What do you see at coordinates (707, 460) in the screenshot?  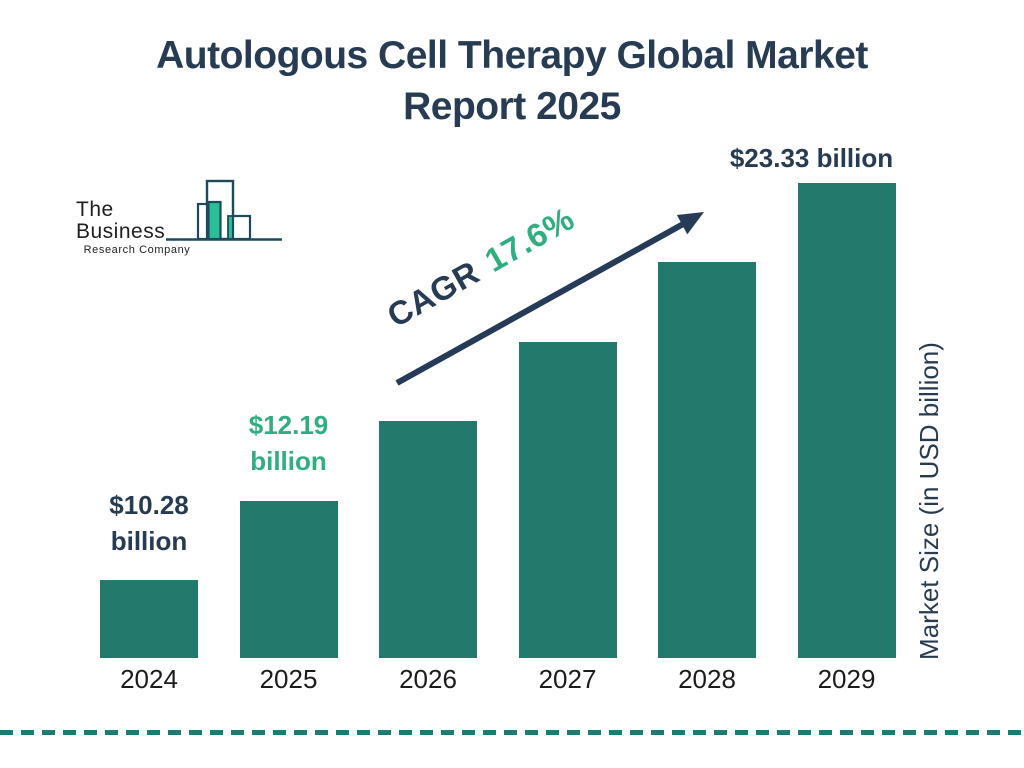 I see `bar-2028` at bounding box center [707, 460].